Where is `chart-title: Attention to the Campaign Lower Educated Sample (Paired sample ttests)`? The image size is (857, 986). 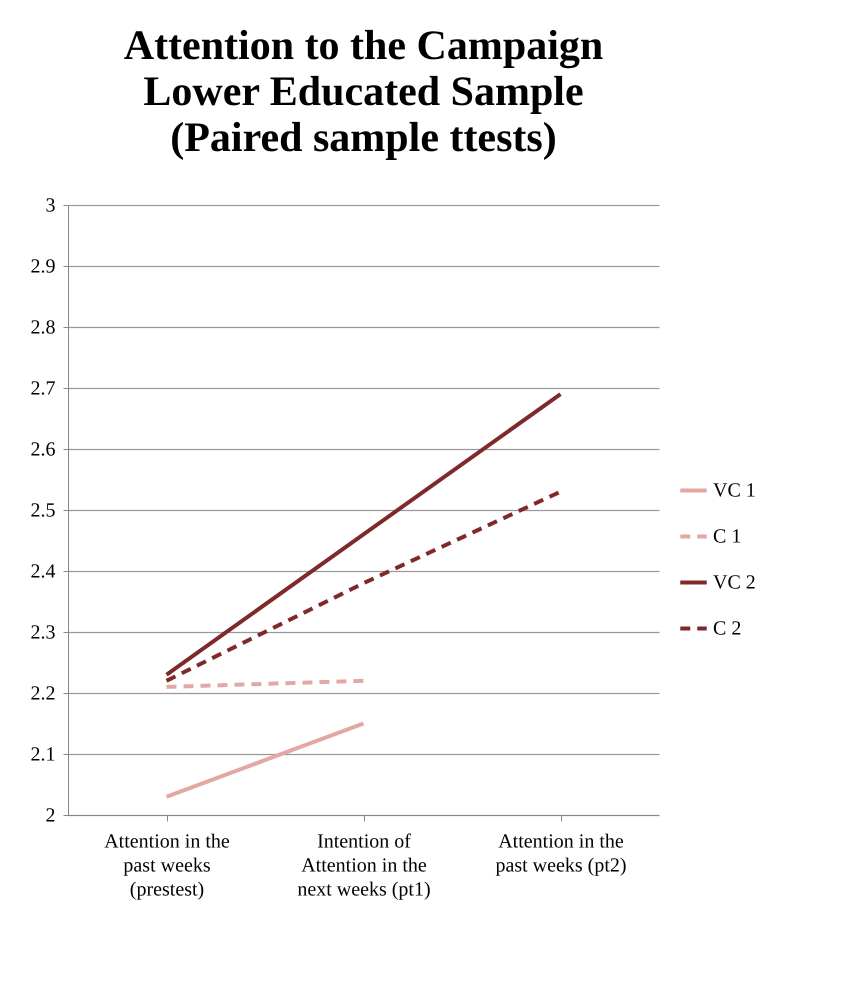
chart-title: Attention to the Campaign Lower Educated Sample (Paired sample ttests) is located at coordinates (364, 92).